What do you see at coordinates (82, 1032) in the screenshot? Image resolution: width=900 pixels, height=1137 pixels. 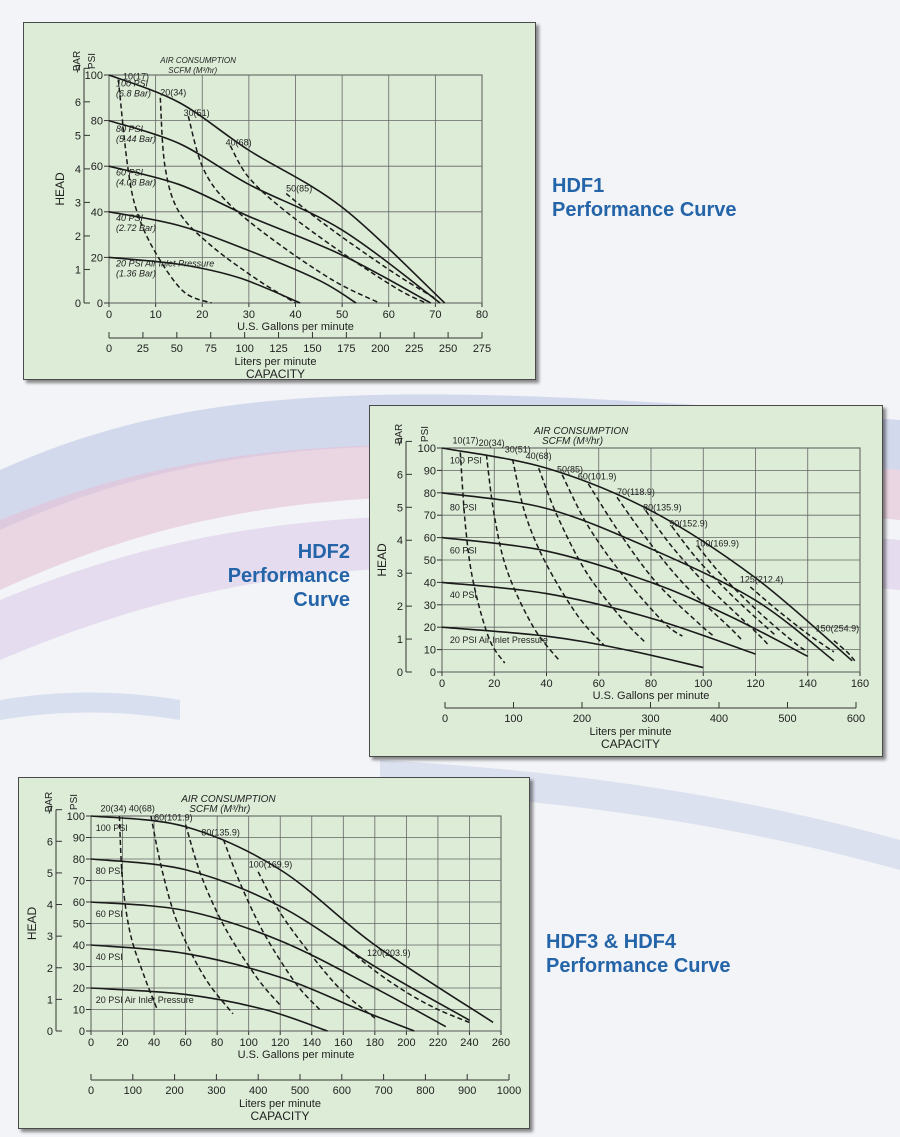 I see `psi-tick-label: 0` at bounding box center [82, 1032].